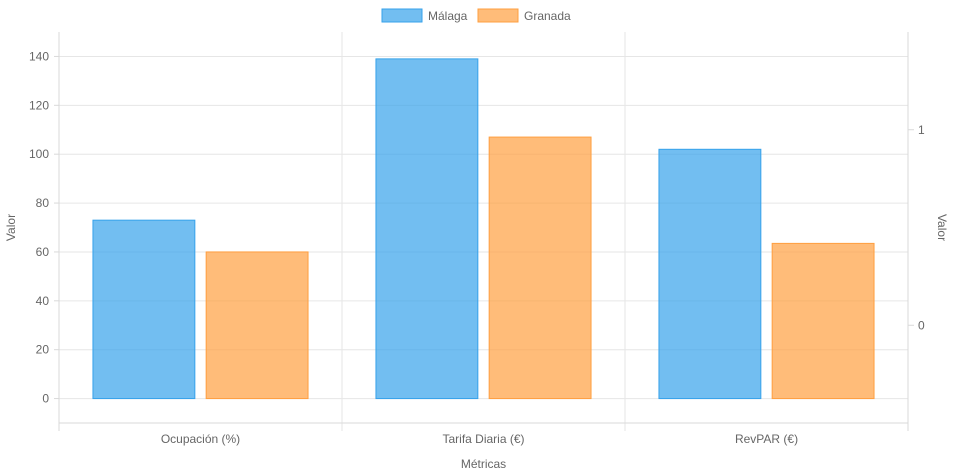  I want to click on y-tick-label: 80, so click(43, 203).